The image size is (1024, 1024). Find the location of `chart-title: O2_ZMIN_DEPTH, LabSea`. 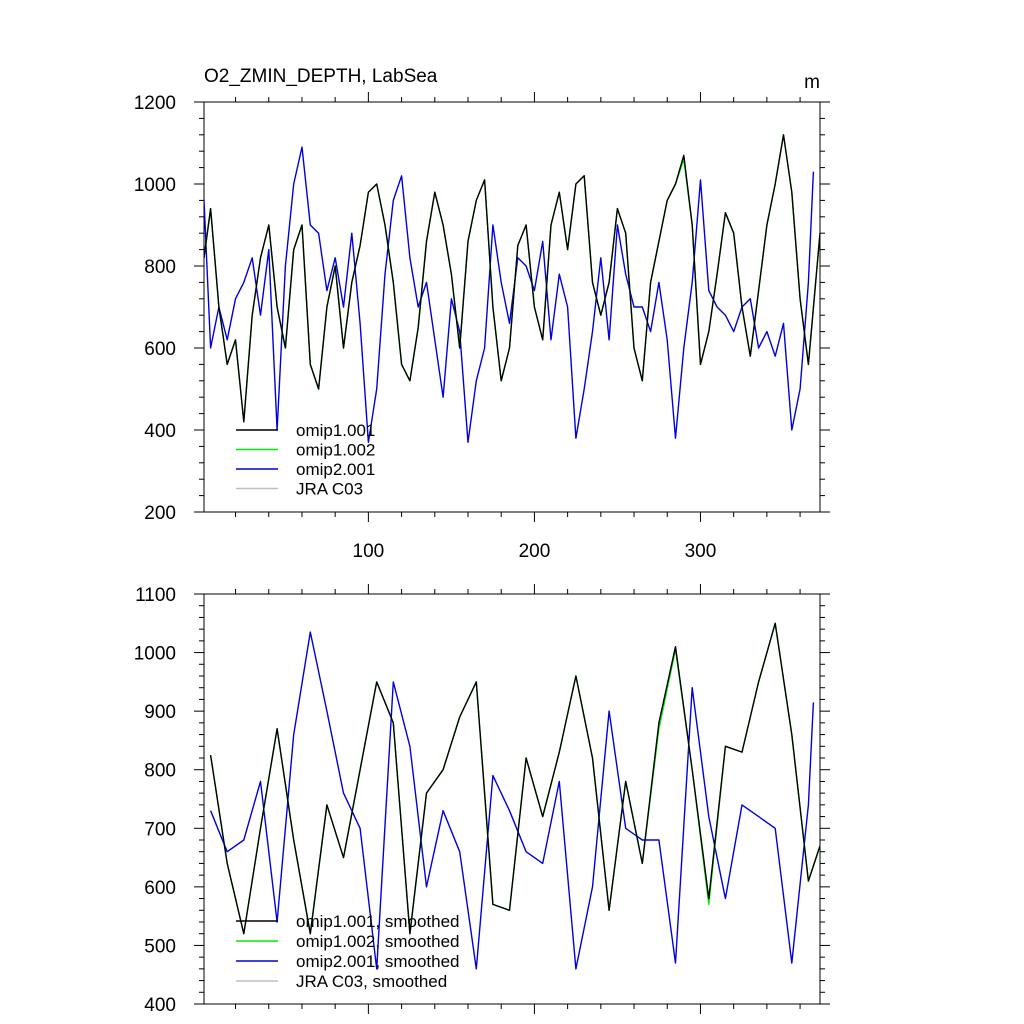

chart-title: O2_ZMIN_DEPTH, LabSea is located at coordinates (321, 76).